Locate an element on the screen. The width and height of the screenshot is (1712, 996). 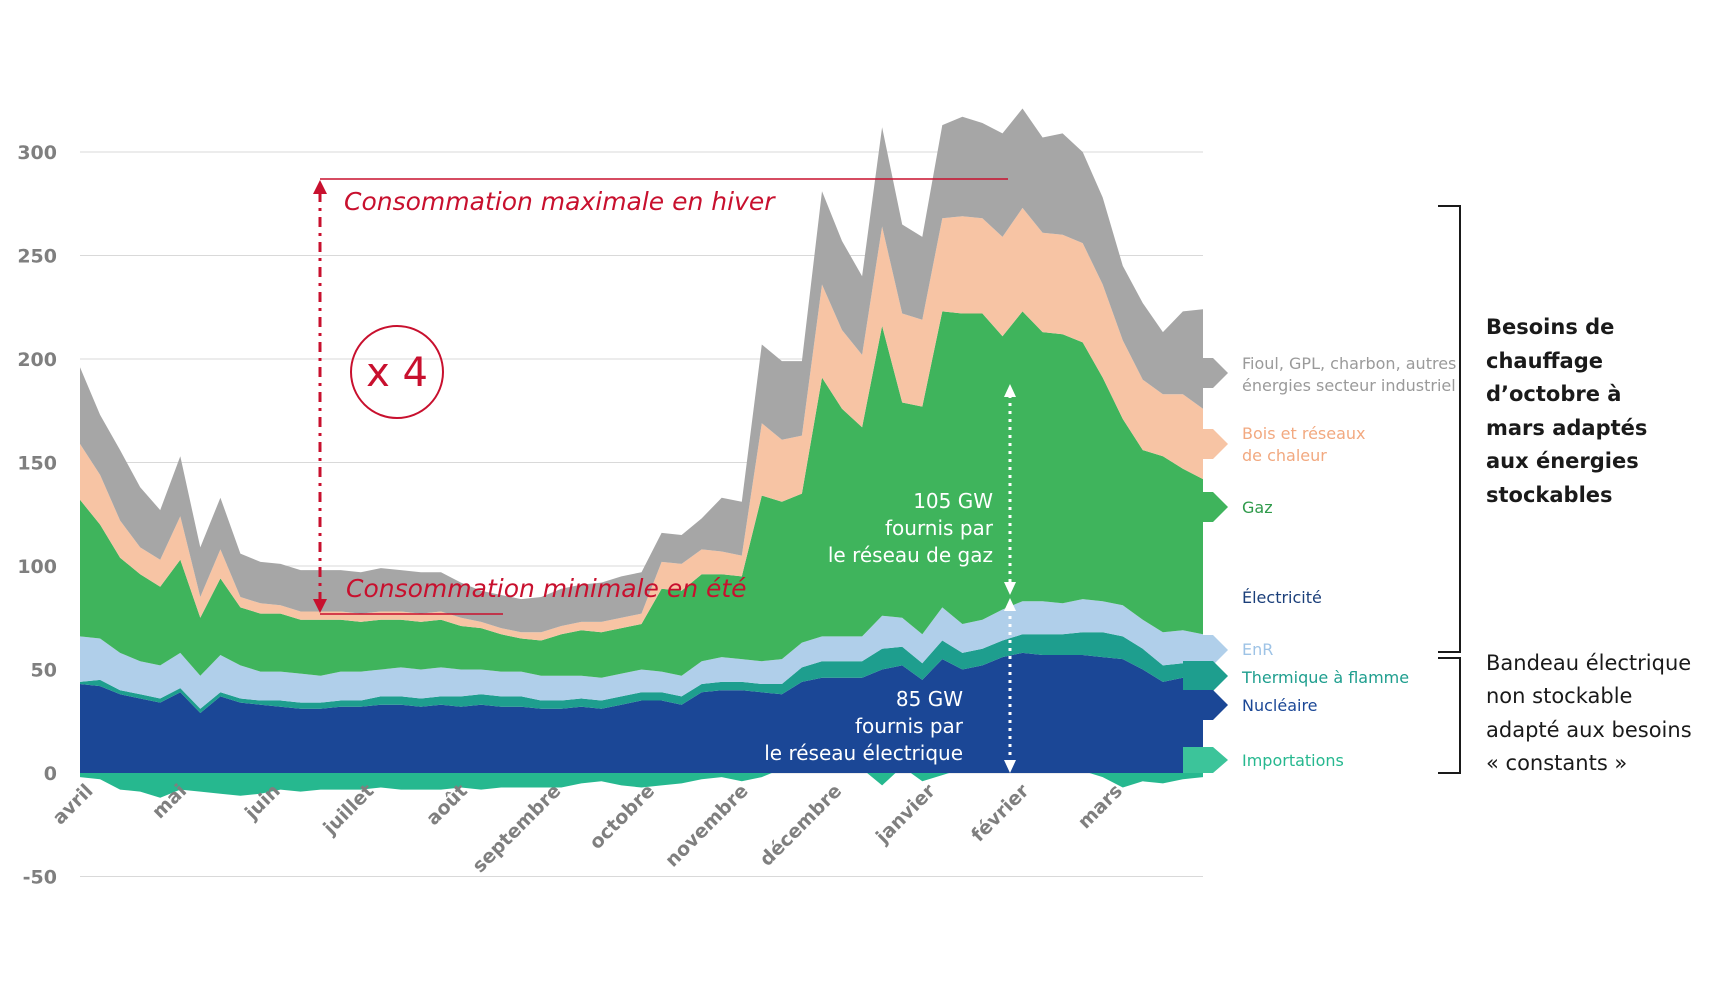
heating-label-line1: Besoins de is located at coordinates (1550, 327).